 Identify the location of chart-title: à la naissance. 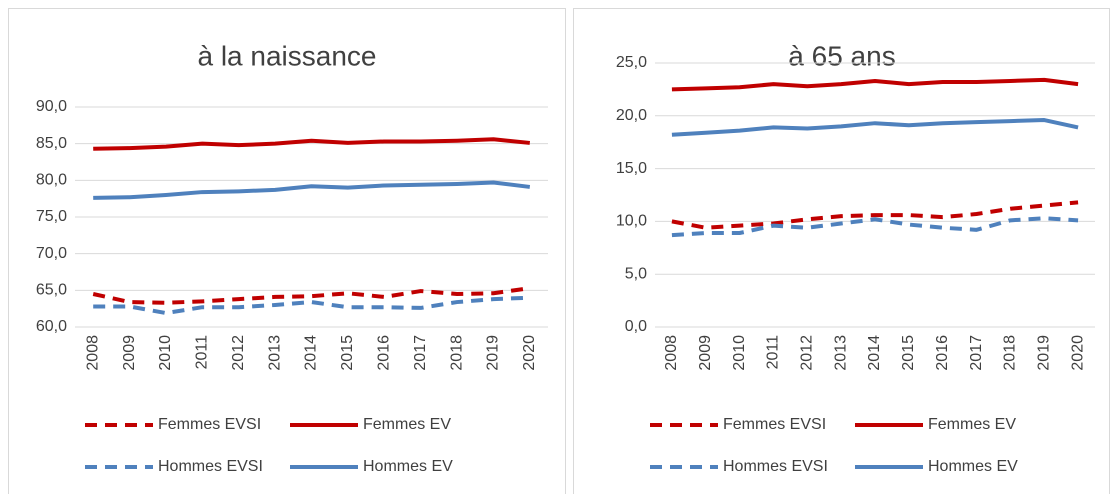
(286, 55).